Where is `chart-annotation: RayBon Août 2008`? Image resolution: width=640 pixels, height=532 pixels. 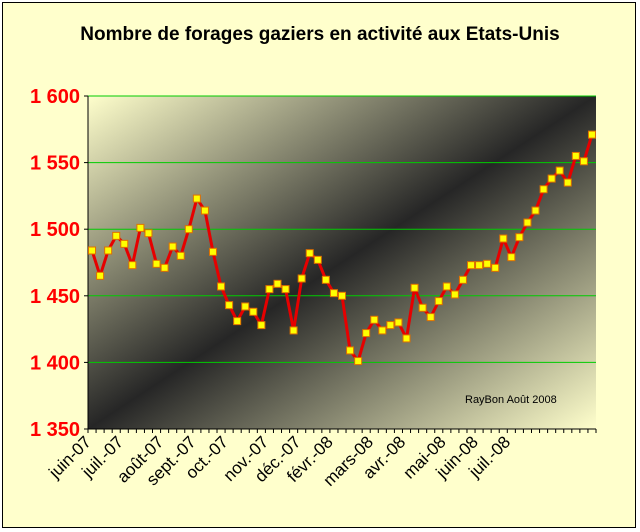 chart-annotation: RayBon Août 2008 is located at coordinates (511, 400).